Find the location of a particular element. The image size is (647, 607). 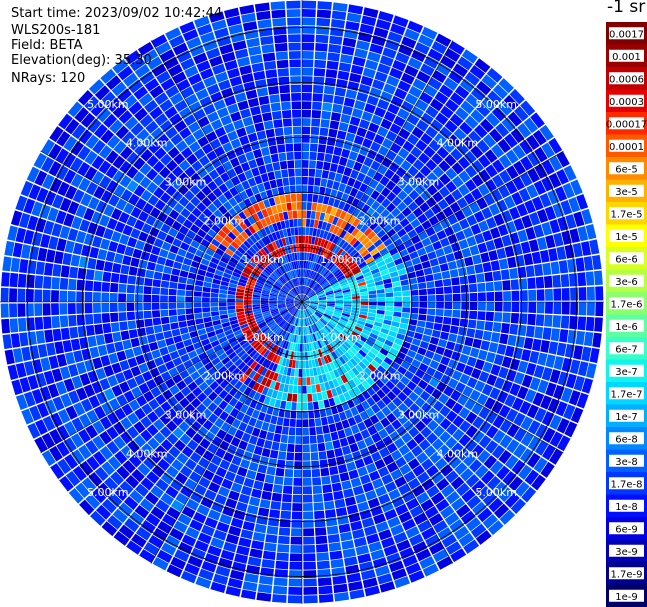

colorbar-tick-label: 3e-5 is located at coordinates (626, 192).